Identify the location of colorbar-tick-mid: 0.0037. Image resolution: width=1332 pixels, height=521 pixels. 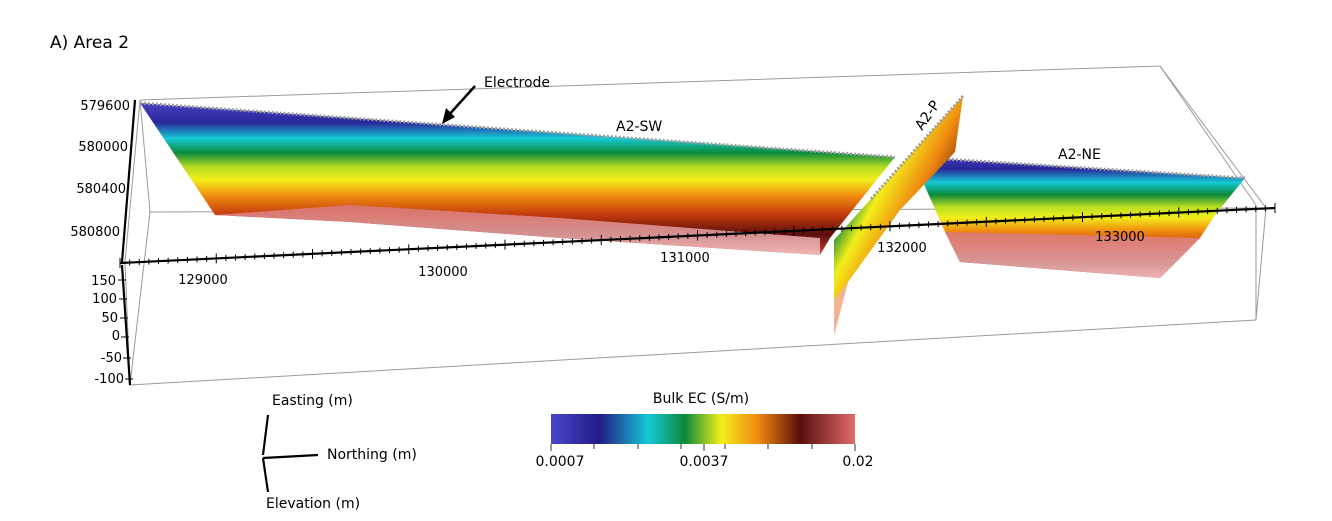
(704, 462).